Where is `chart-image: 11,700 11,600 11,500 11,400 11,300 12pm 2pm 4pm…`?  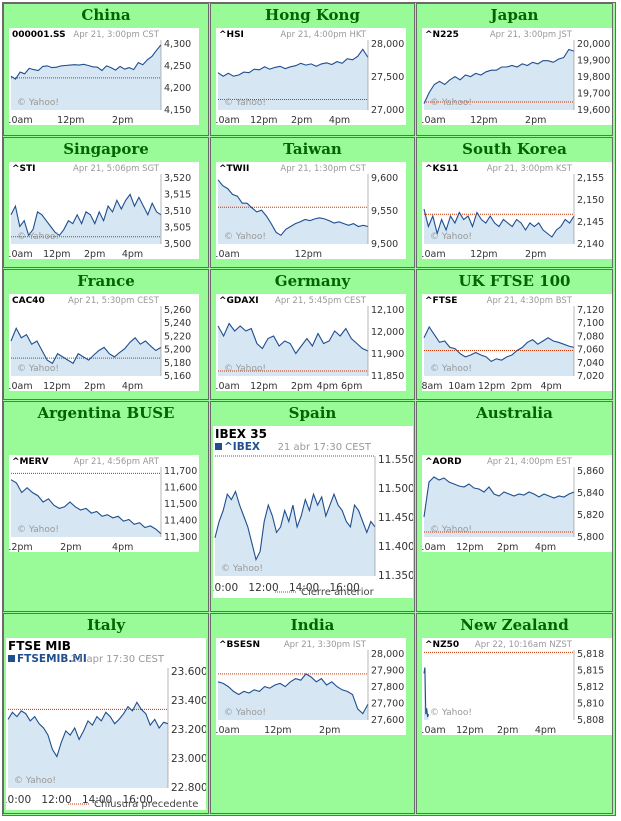 chart-image: 11,700 11,600 11,500 11,400 11,300 12pm 2pm 4pm… is located at coordinates (104, 503).